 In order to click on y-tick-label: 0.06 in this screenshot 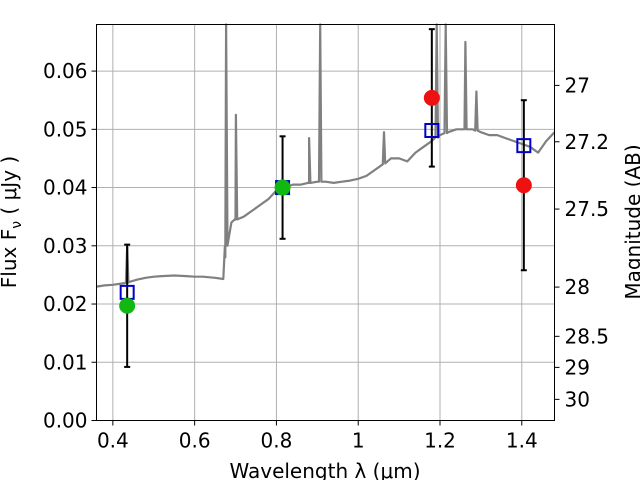, I will do `click(65, 71)`.